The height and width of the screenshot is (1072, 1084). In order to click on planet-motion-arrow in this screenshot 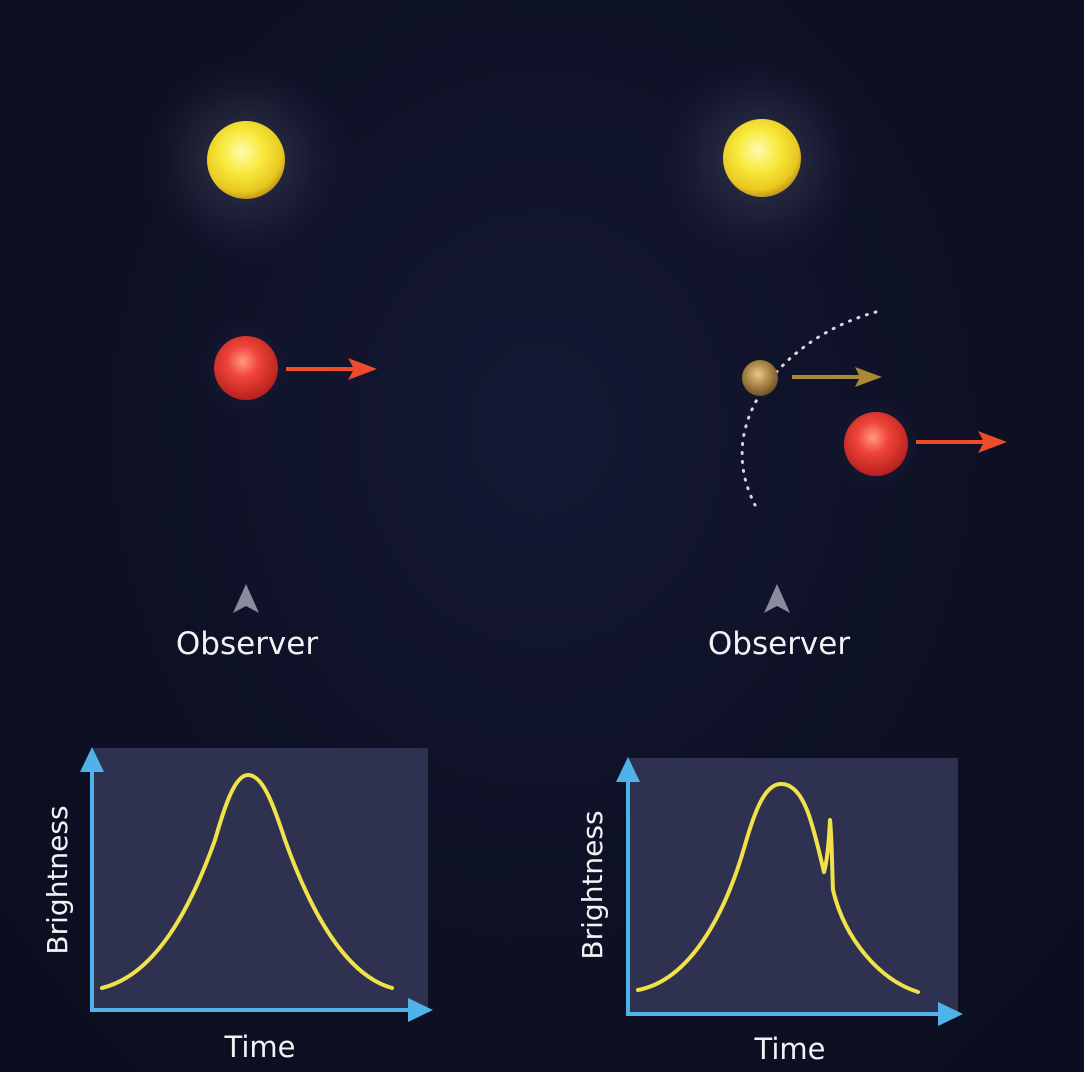, I will do `click(837, 377)`.